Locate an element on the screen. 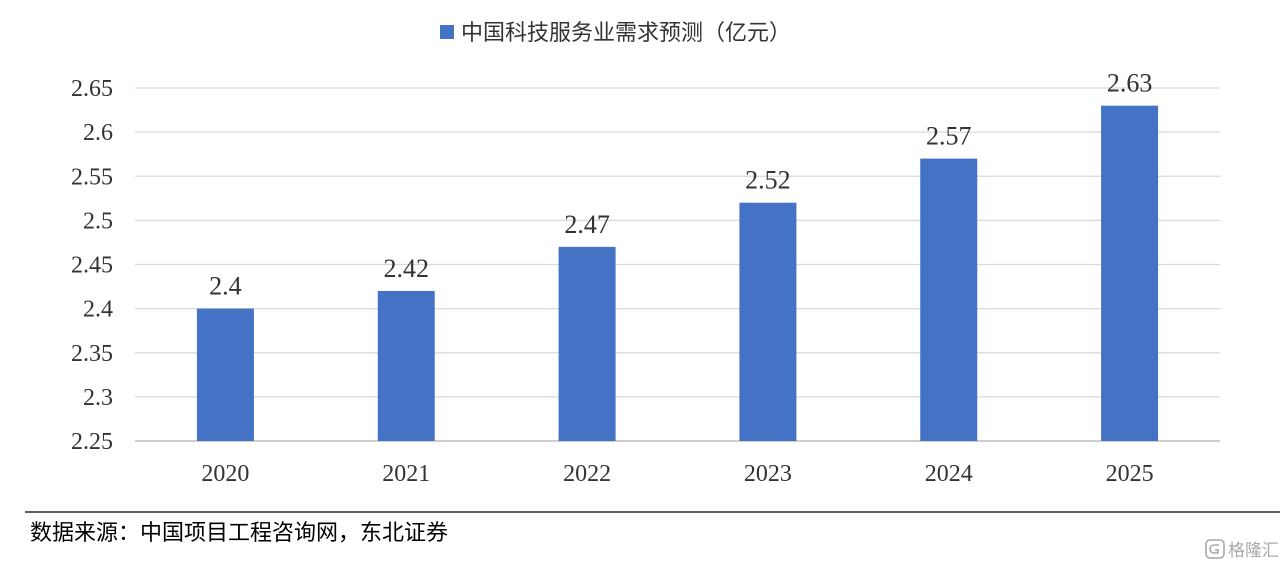  x-tick-label-2021: 2021 is located at coordinates (406, 474).